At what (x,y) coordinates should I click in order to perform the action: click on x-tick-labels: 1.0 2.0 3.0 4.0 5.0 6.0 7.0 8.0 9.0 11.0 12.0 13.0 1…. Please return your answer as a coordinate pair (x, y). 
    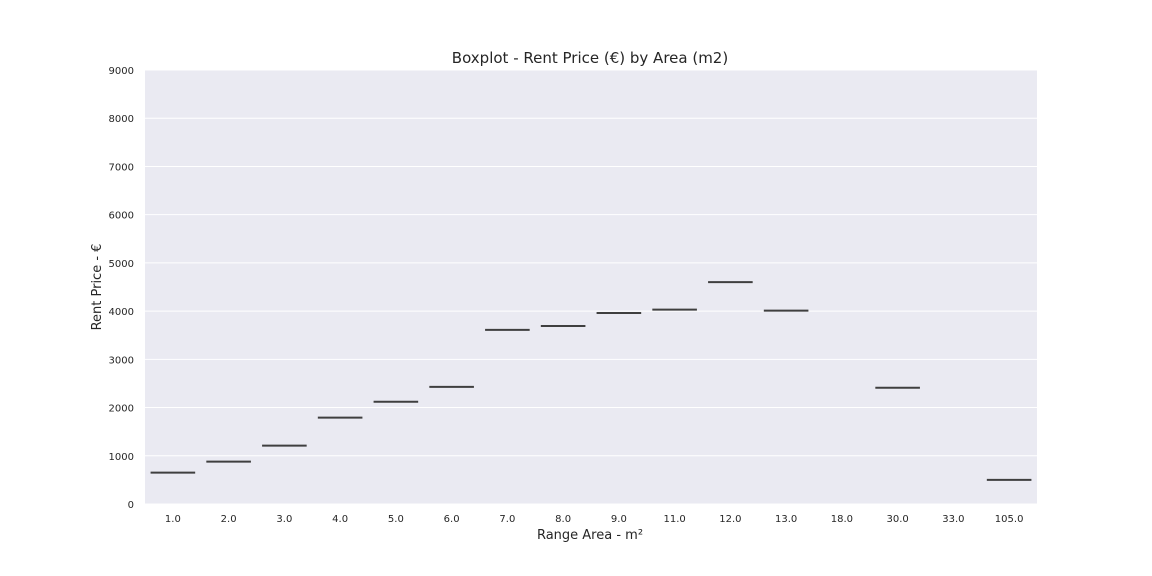
    Looking at the image, I should click on (594, 519).